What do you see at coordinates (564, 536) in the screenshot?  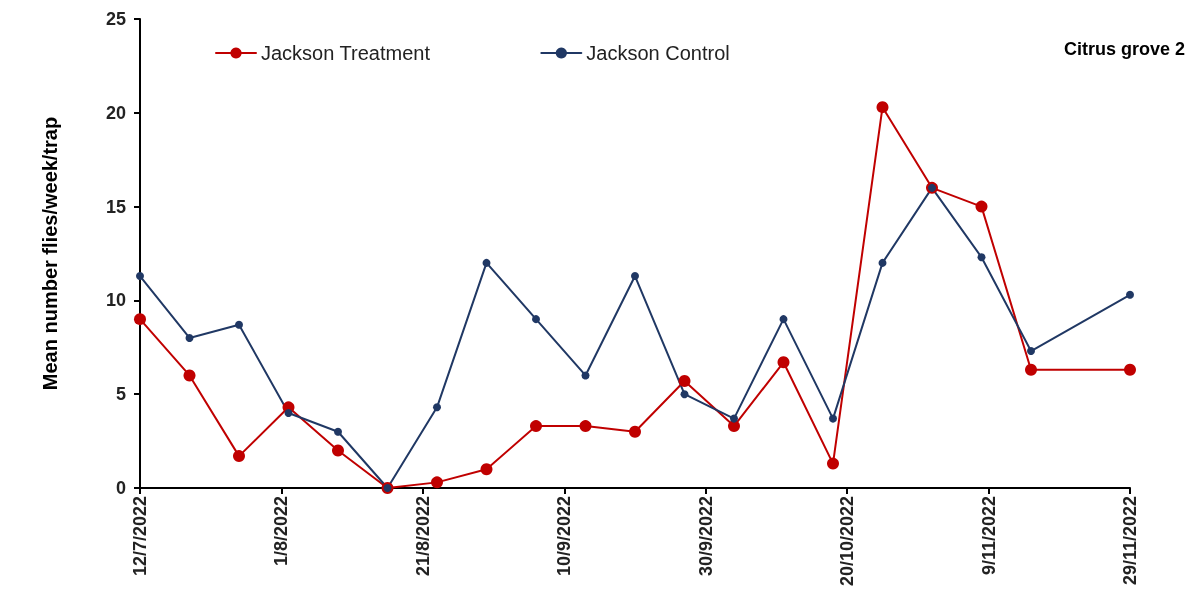 I see `x-tick-label: 10/9/2022` at bounding box center [564, 536].